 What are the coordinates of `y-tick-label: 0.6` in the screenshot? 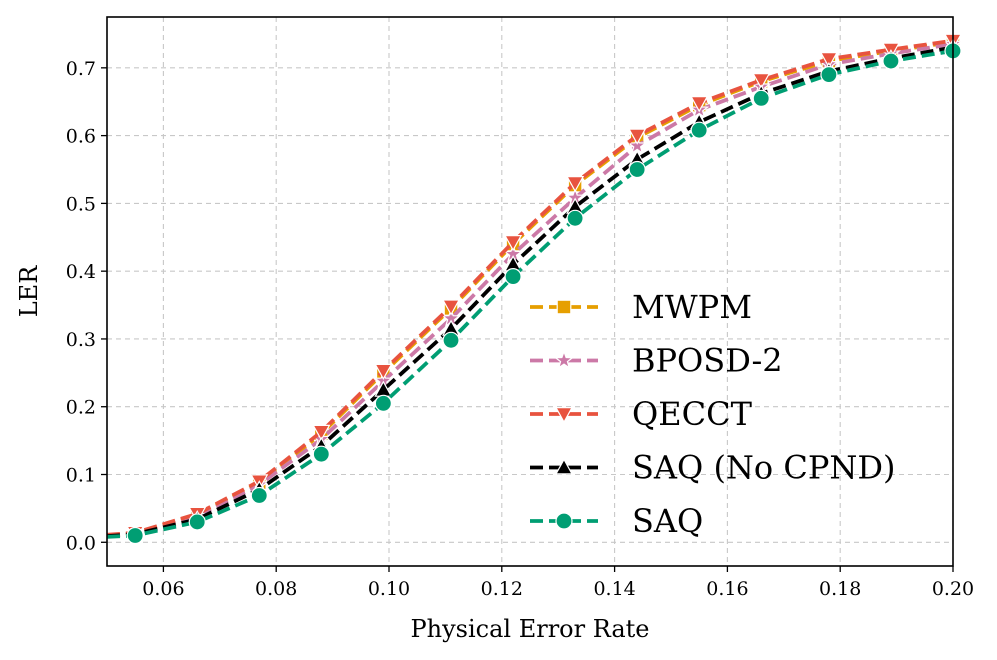 It's located at (81, 137).